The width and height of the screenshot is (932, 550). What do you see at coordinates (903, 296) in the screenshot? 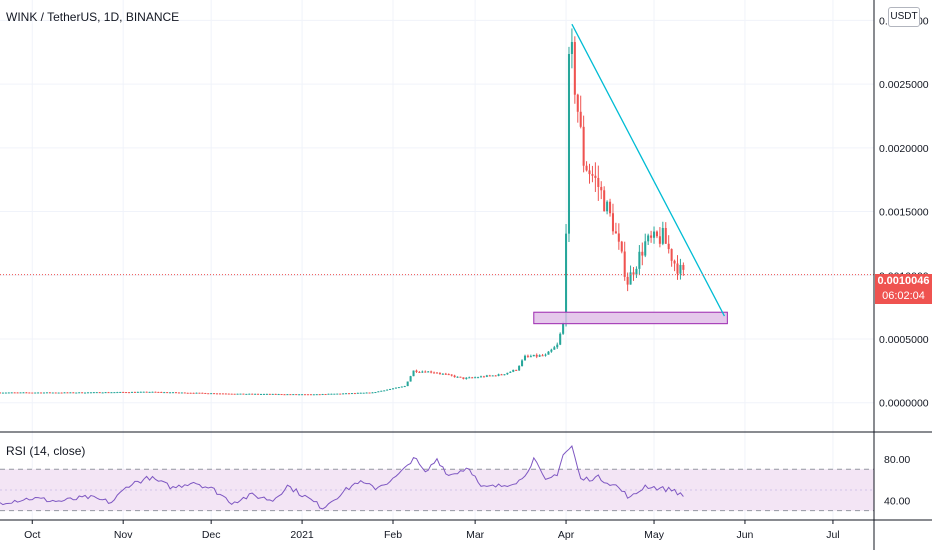
I see `countdown-label: 06:02:04` at bounding box center [903, 296].